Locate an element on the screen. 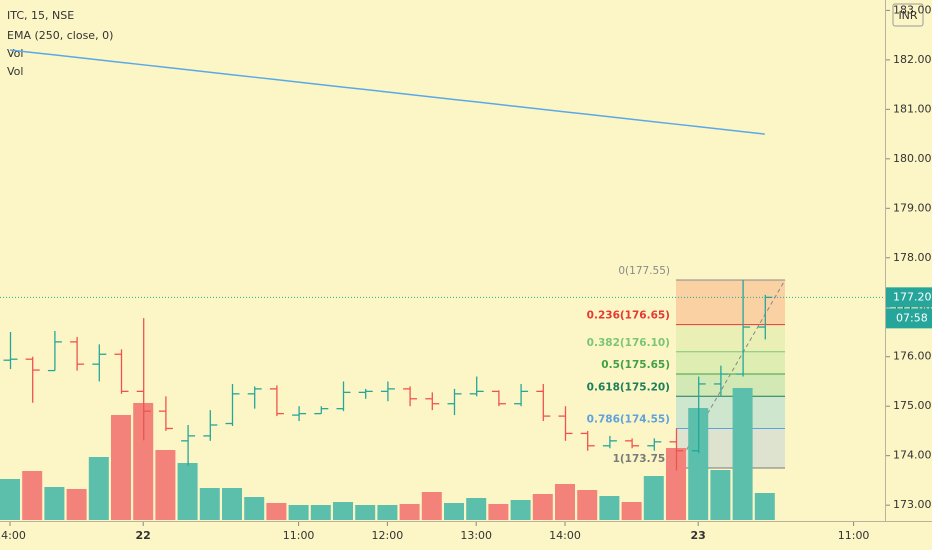 Image resolution: width=932 pixels, height=550 pixels. fib-label: 0(177.55) is located at coordinates (644, 271).